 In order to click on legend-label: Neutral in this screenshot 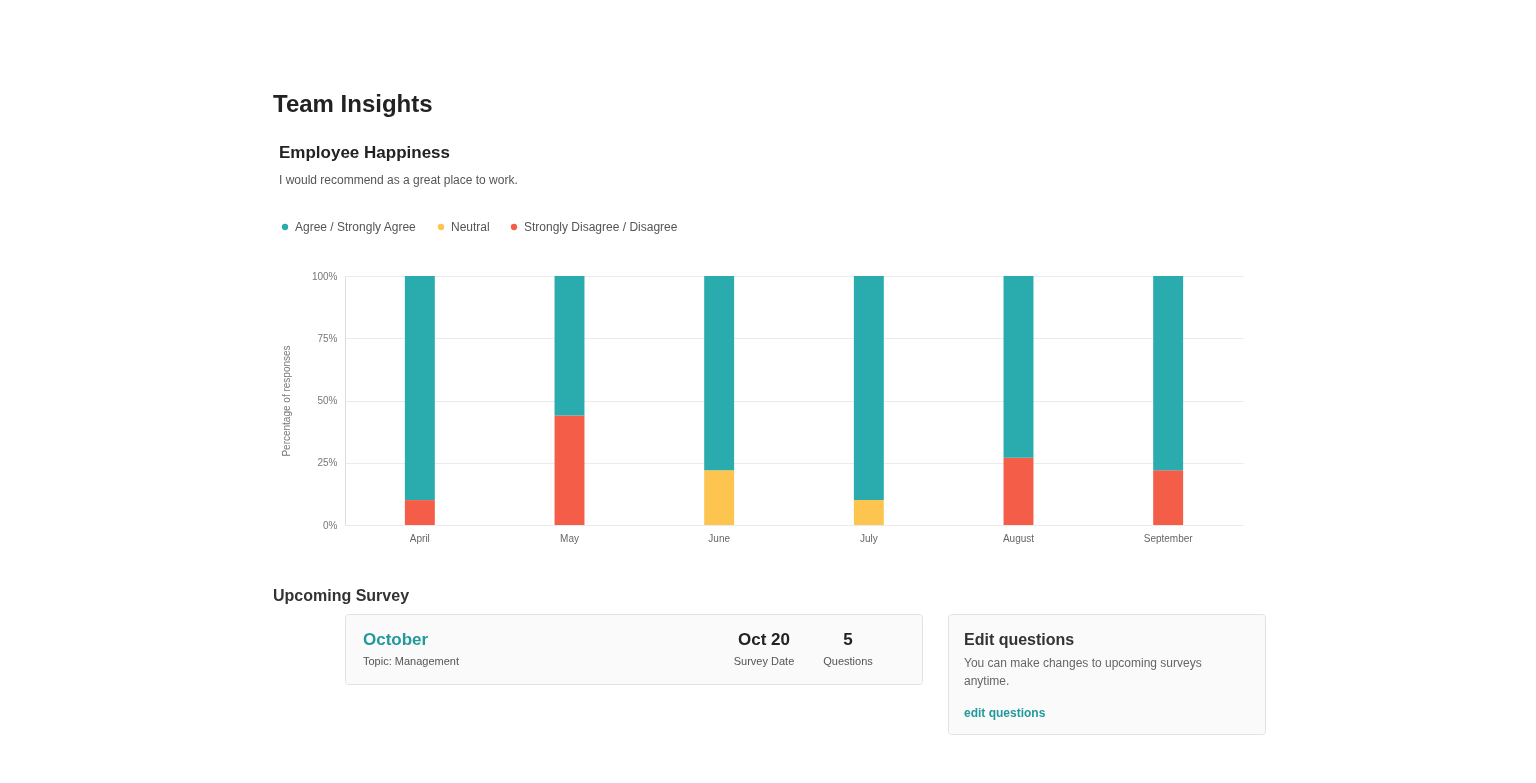, I will do `click(470, 227)`.